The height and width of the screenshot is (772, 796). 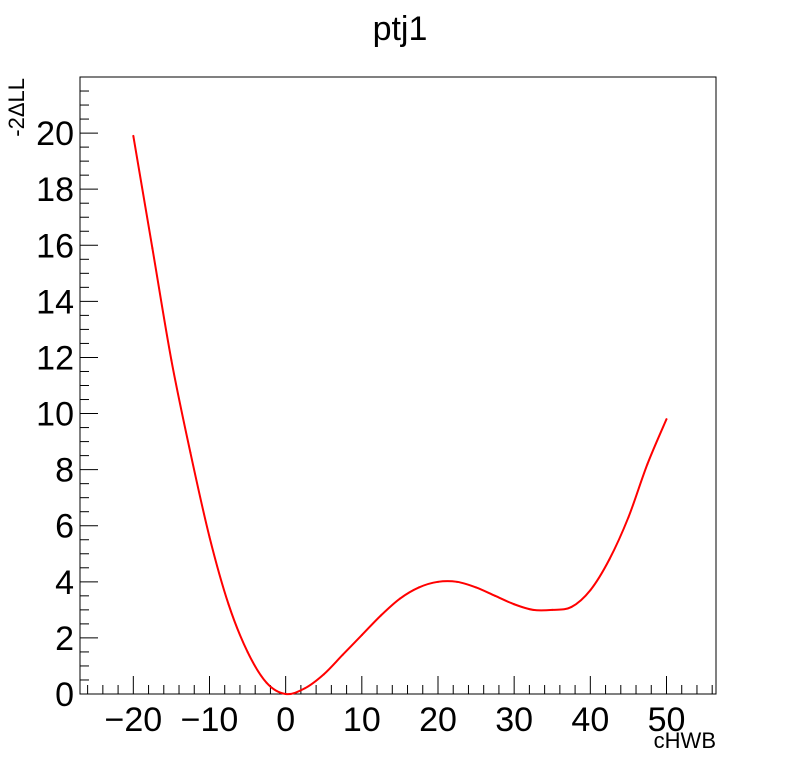 What do you see at coordinates (64, 583) in the screenshot?
I see `y-tick-label: 4` at bounding box center [64, 583].